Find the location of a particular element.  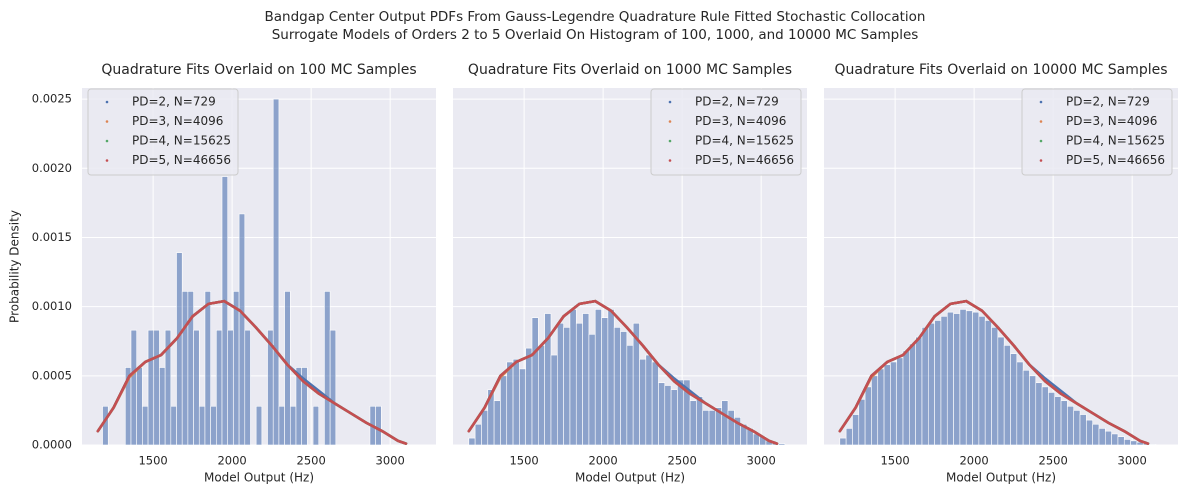

legend-box is located at coordinates (726, 132).